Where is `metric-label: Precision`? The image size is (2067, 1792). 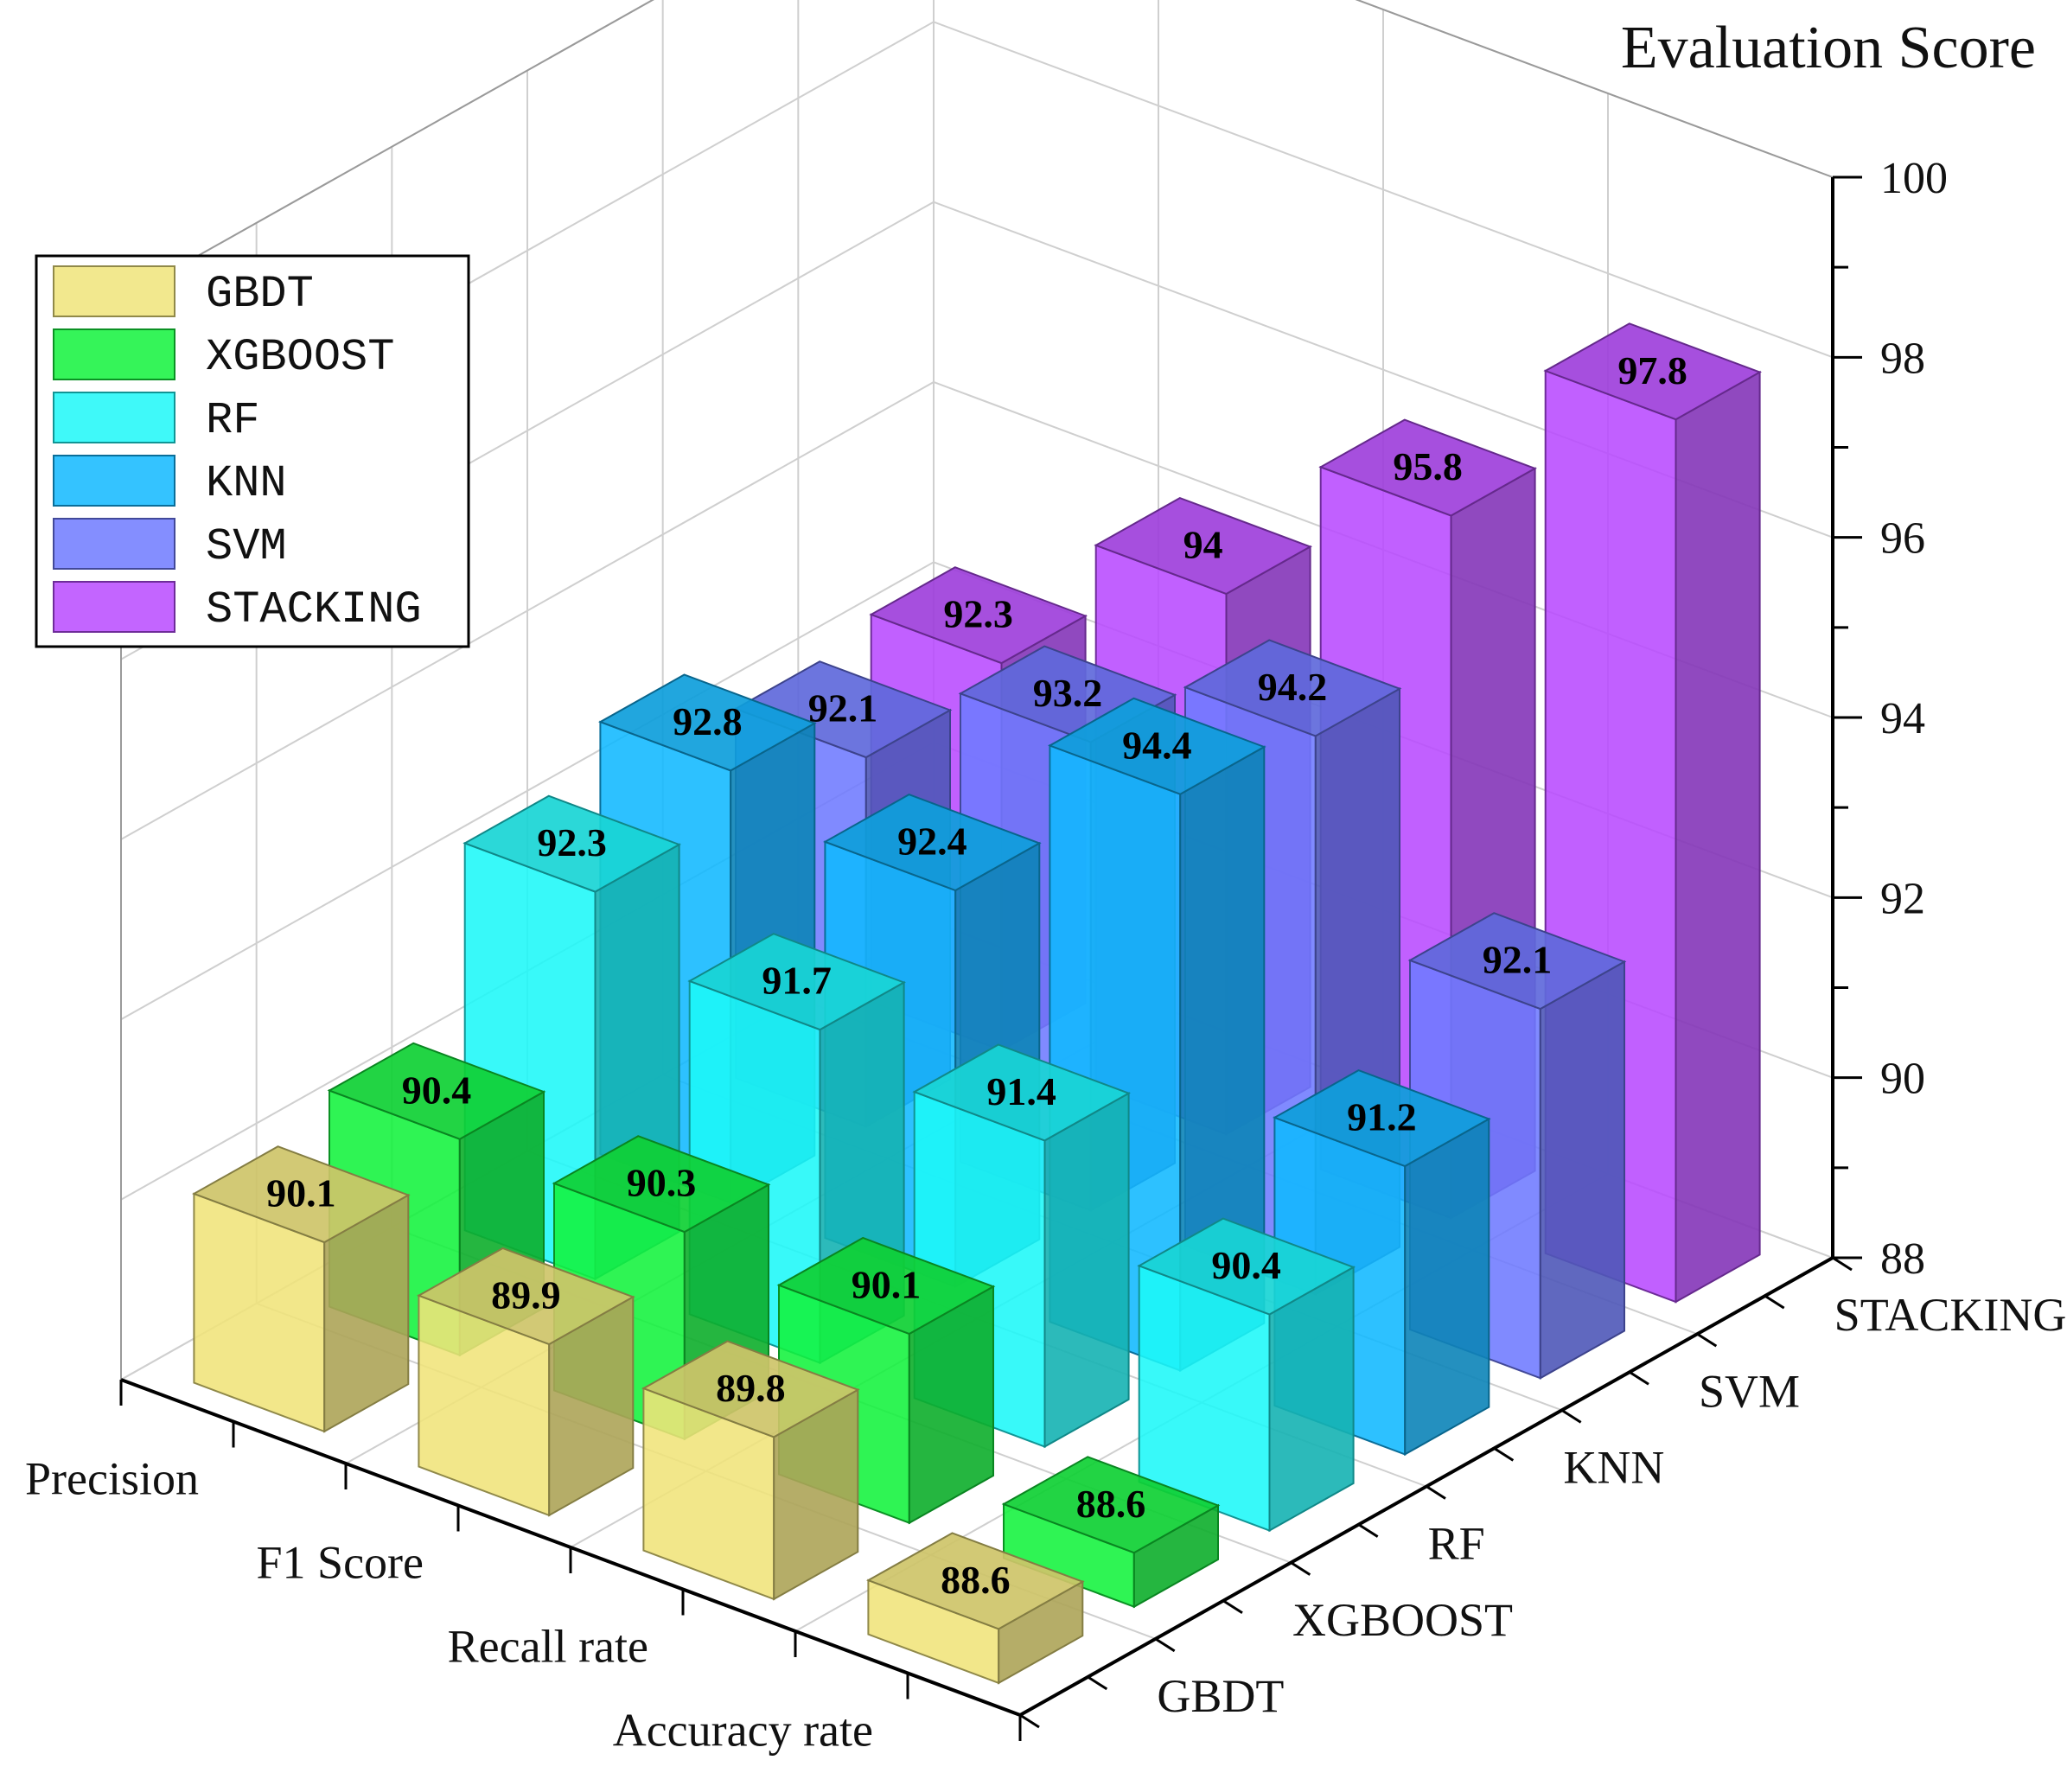
metric-label: Precision is located at coordinates (112, 1479).